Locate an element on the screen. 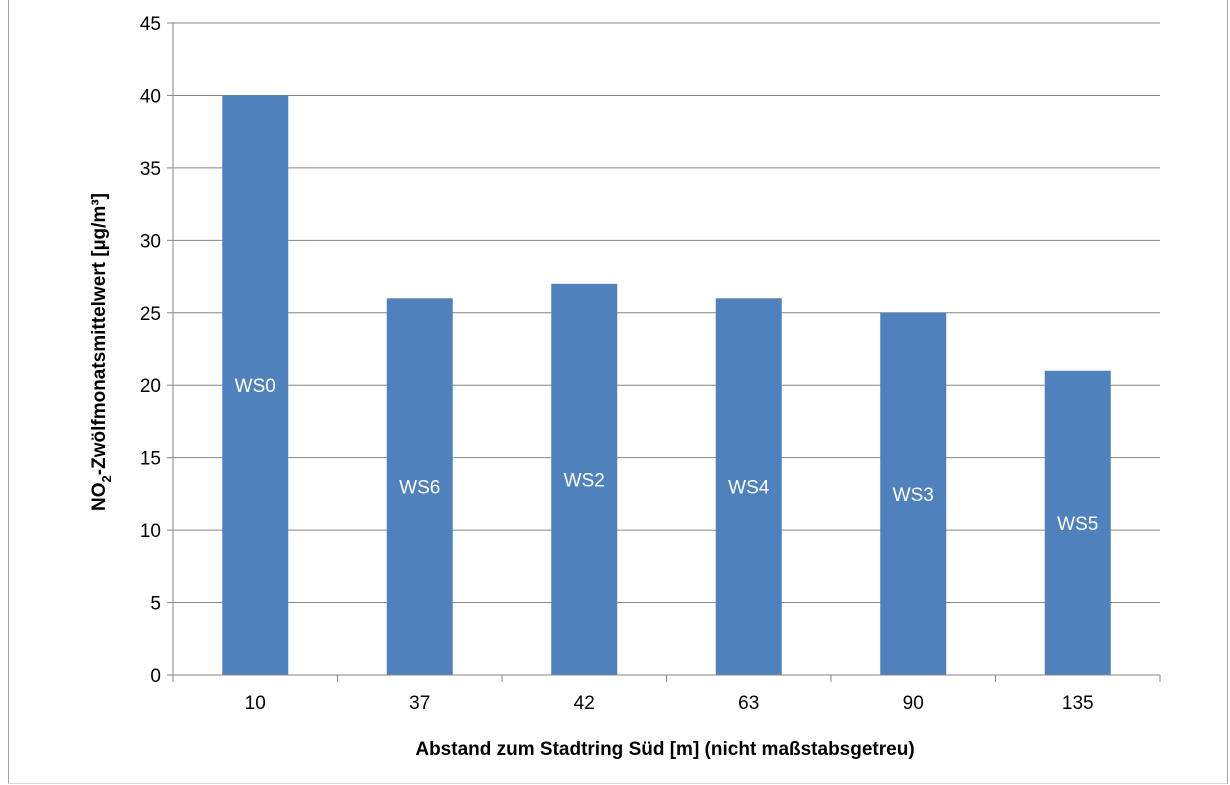  y-tick-label: 20 is located at coordinates (150, 386).